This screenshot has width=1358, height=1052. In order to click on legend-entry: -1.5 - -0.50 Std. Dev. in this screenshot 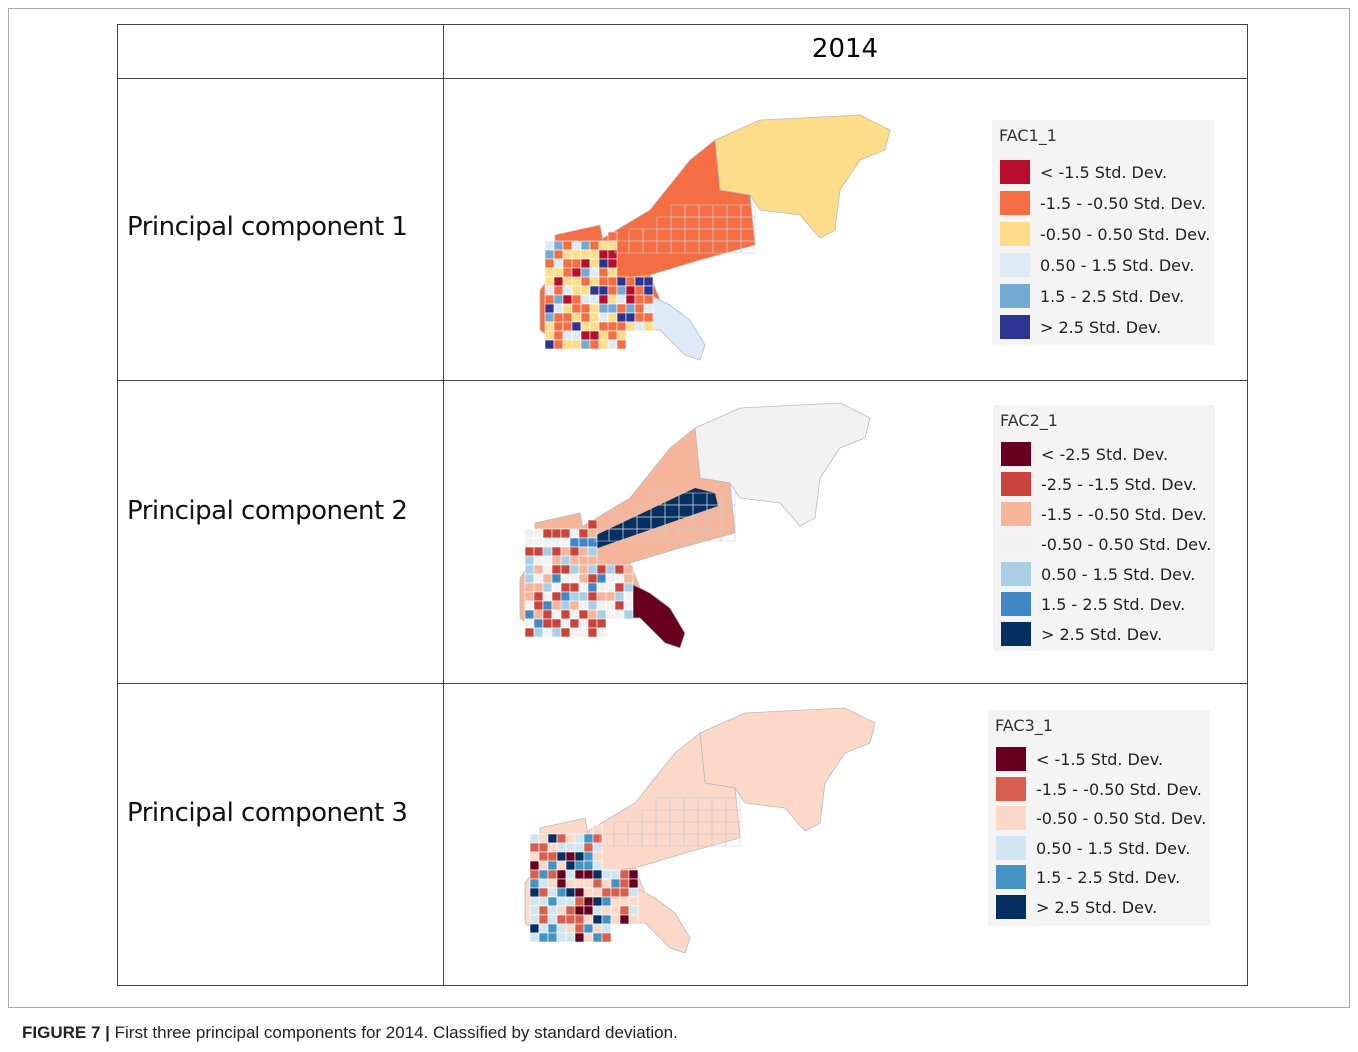, I will do `click(1106, 514)`.